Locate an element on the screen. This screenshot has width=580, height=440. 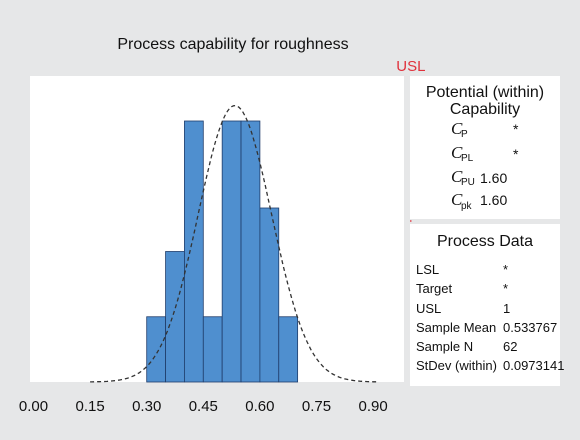
process-data-value: 0.0973141 is located at coordinates (534, 365).